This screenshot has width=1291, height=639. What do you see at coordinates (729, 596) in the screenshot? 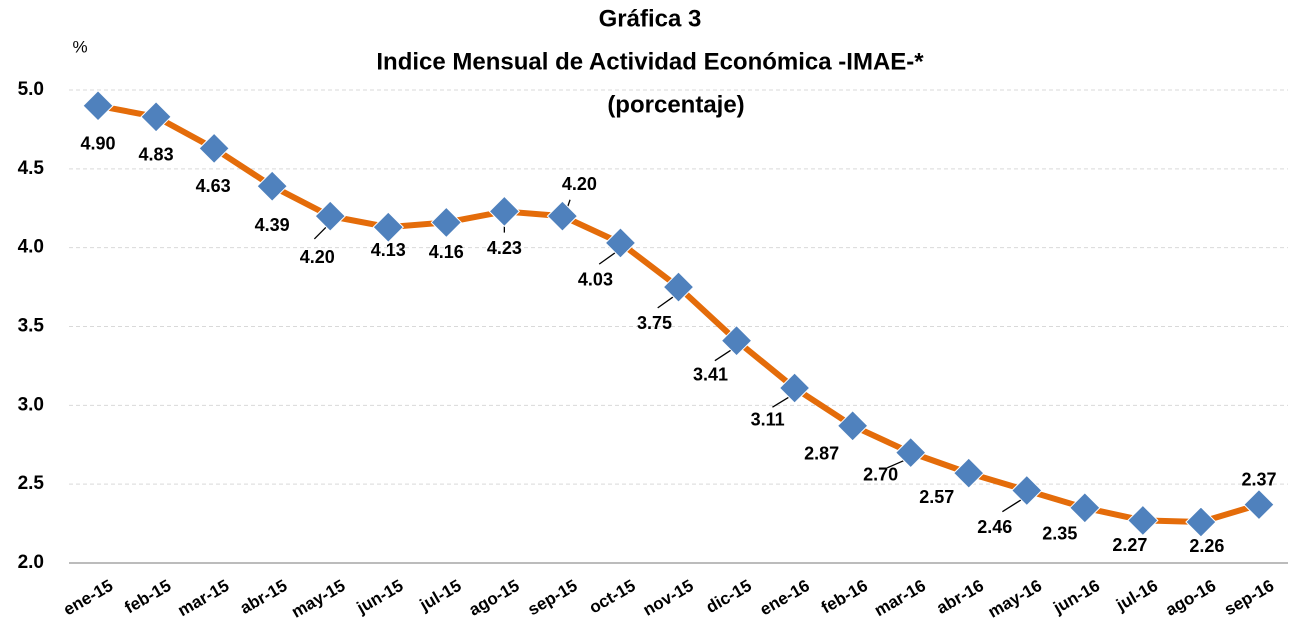
I see `x-tick-label: dic-15` at bounding box center [729, 596].